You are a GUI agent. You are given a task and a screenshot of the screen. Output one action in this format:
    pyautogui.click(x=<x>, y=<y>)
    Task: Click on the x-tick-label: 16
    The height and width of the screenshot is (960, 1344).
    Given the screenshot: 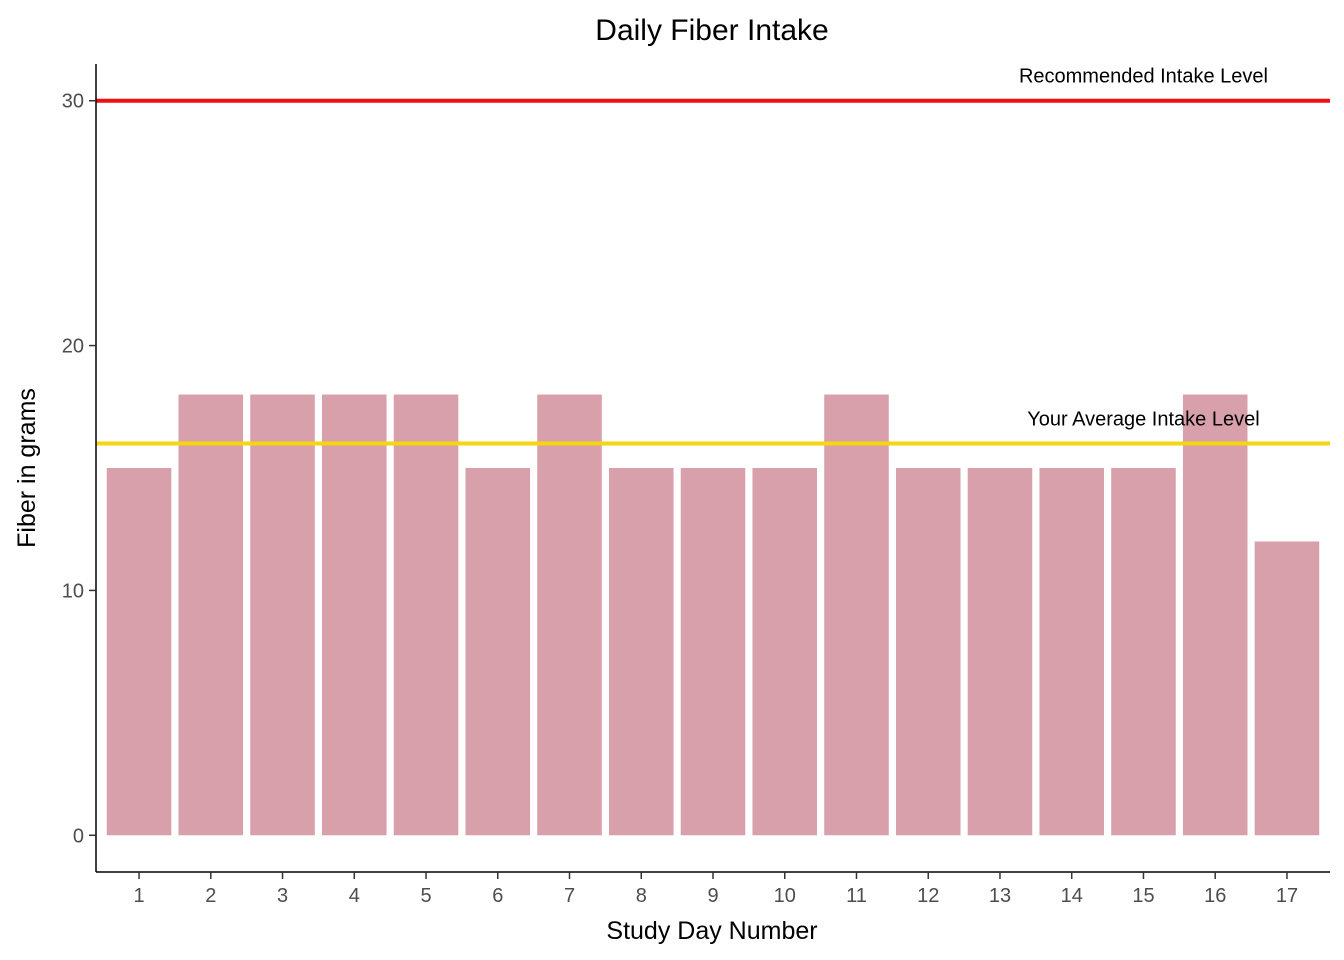 What is the action you would take?
    pyautogui.click(x=1215, y=896)
    